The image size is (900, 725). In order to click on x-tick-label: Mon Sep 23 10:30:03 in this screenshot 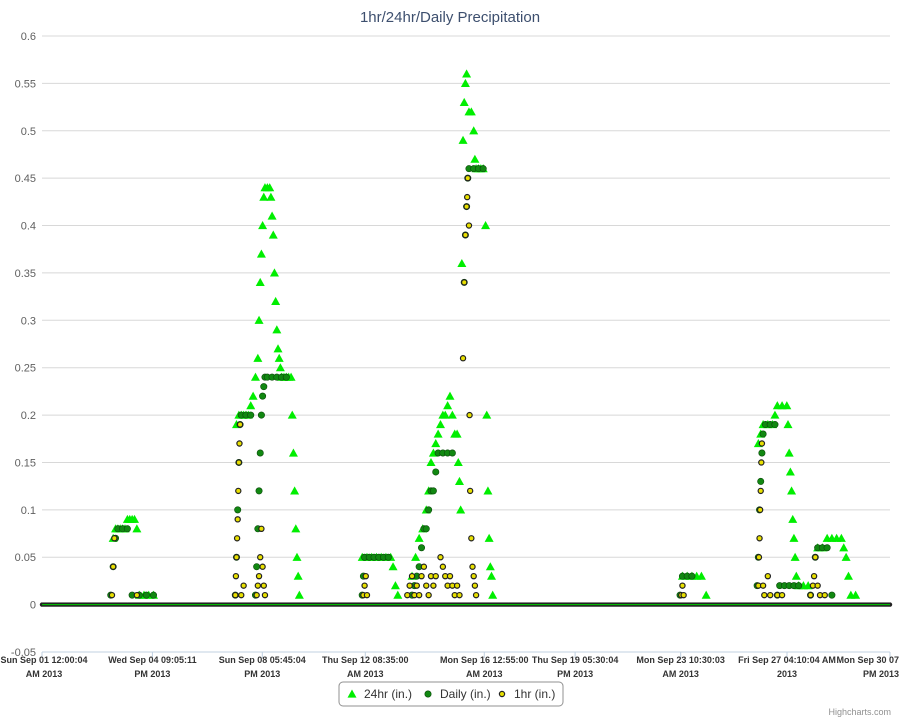, I will do `click(680, 660)`.